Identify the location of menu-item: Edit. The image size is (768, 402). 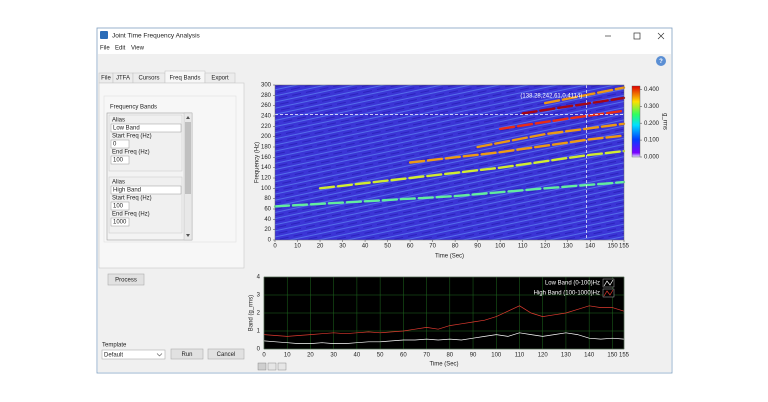
(120, 49).